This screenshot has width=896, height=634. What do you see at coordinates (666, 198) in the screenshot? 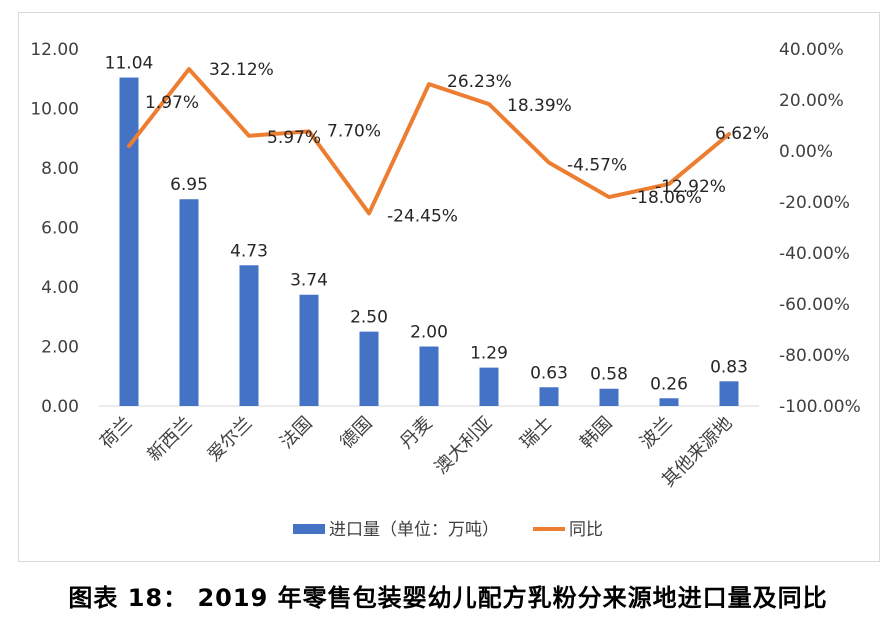
I see `line-value-label: -18.06%` at bounding box center [666, 198].